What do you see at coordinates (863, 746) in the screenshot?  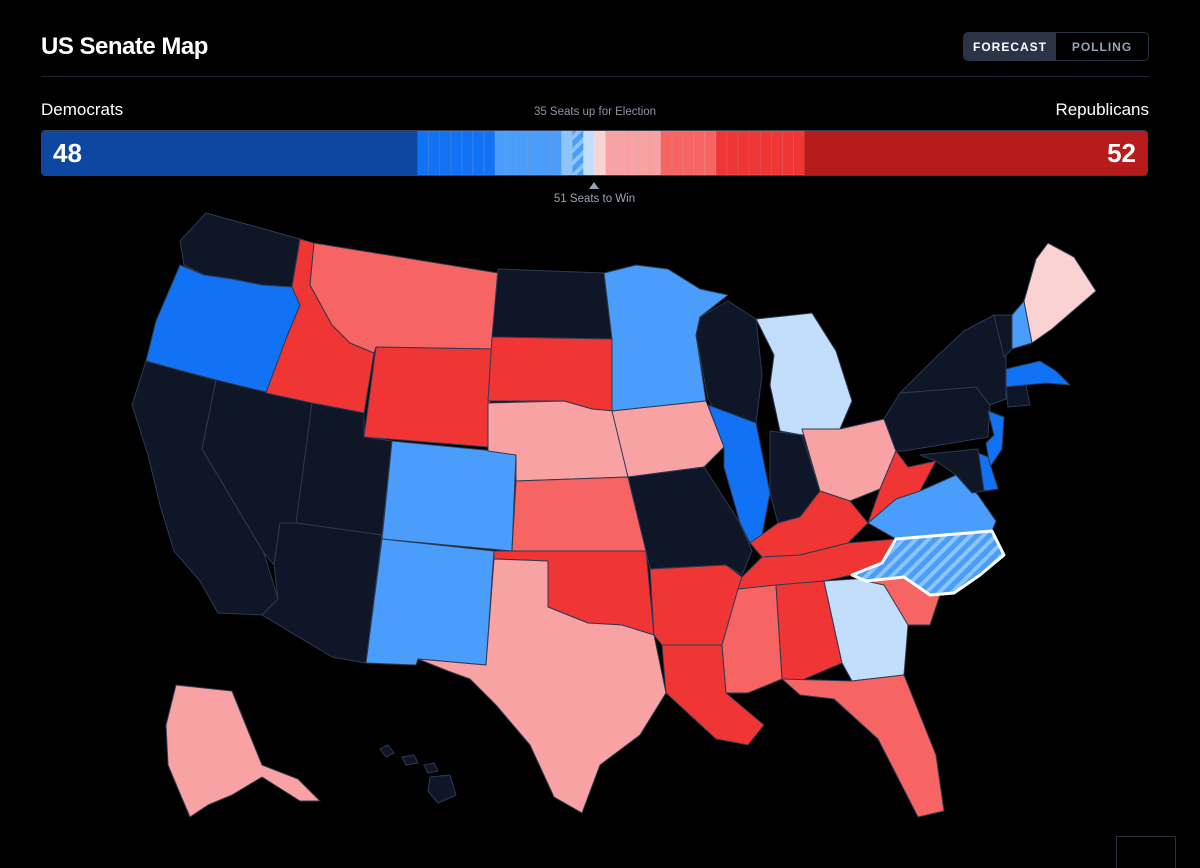 I see `state-fl` at bounding box center [863, 746].